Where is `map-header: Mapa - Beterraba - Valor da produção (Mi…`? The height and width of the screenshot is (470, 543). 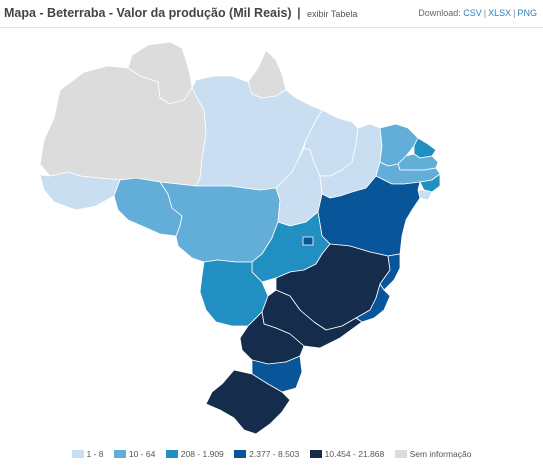 map-header: Mapa - Beterraba - Valor da produção (Mi… is located at coordinates (271, 14).